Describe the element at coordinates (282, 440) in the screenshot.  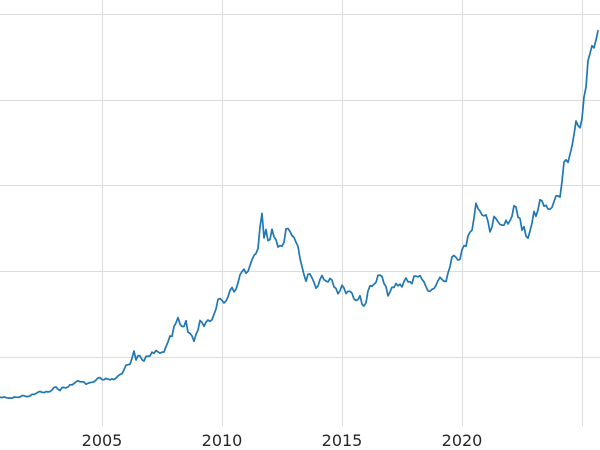
I see `x-axis-tick-labels: 2005 2010 2015 2020` at that location.